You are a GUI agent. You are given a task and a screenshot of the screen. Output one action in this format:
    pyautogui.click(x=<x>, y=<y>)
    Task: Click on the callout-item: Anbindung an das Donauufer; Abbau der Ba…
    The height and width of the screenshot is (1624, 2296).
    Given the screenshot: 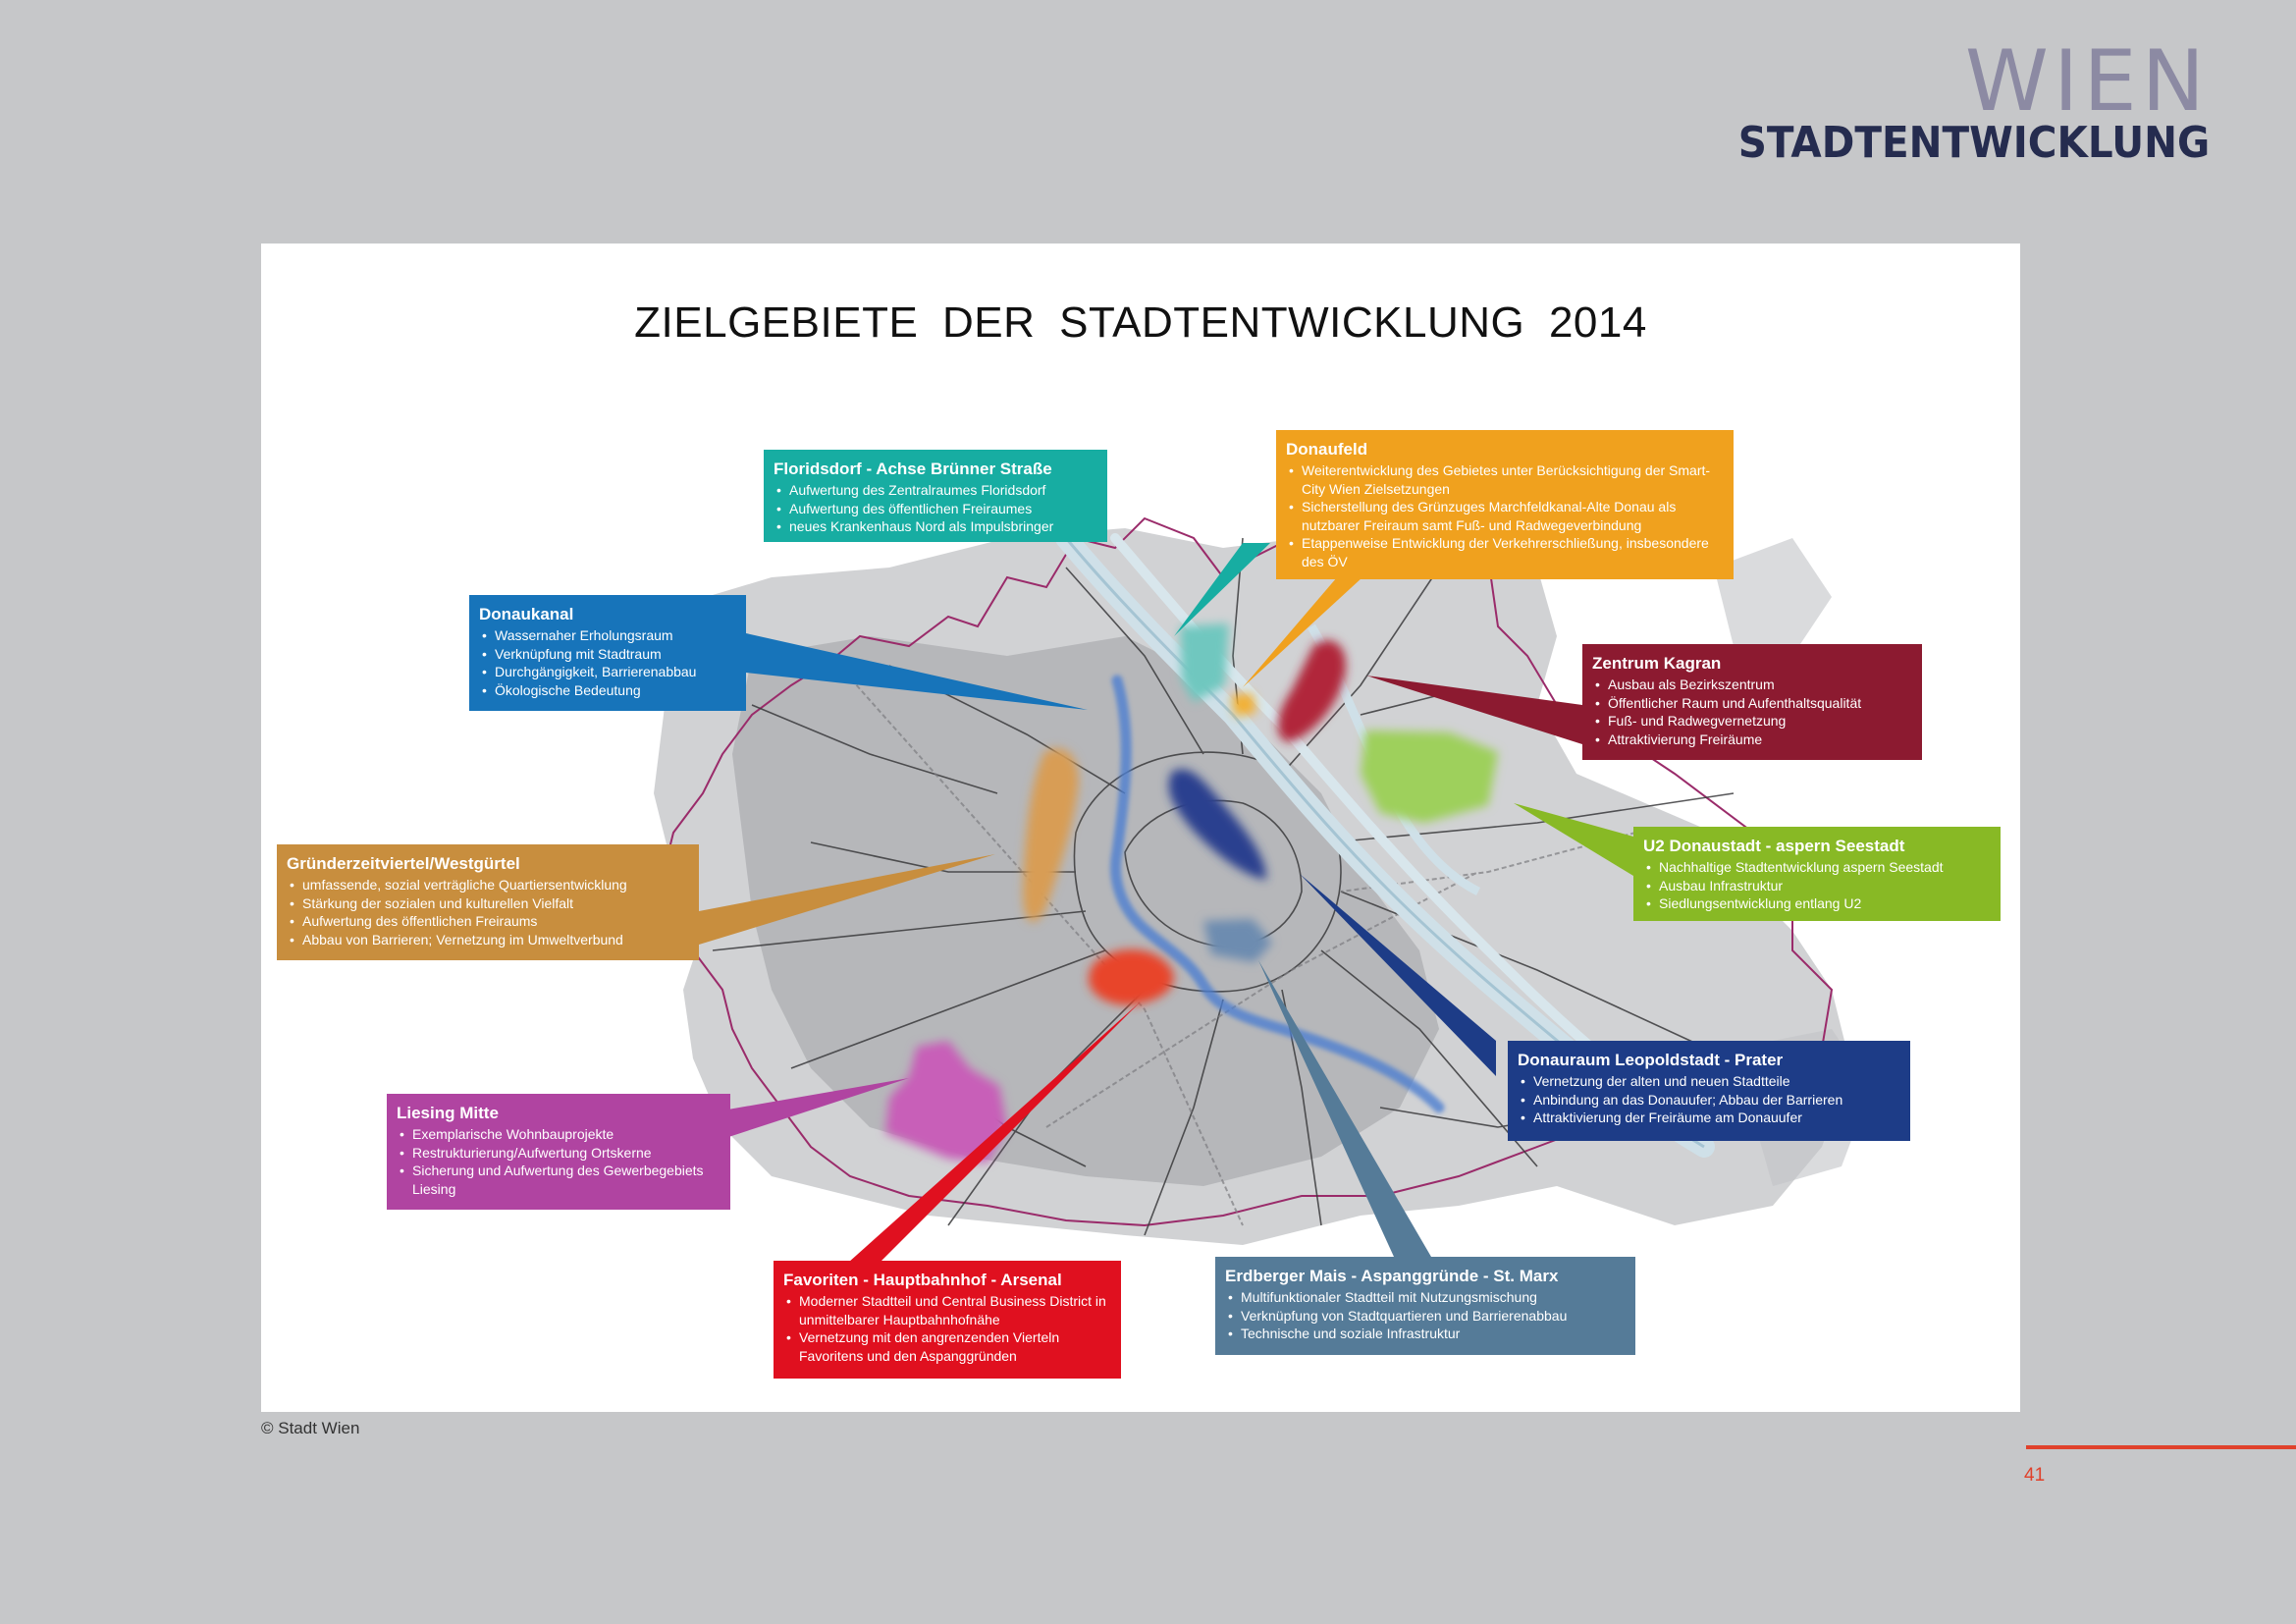 What is the action you would take?
    pyautogui.click(x=1710, y=1100)
    